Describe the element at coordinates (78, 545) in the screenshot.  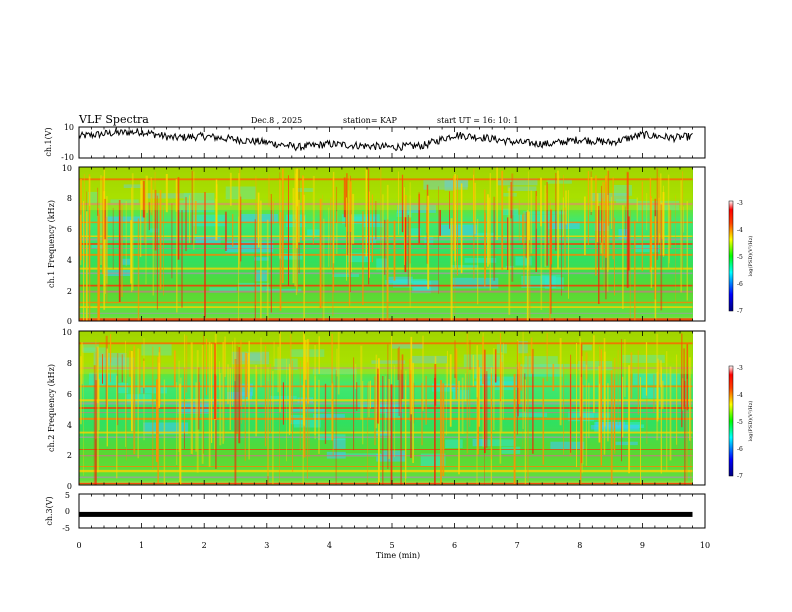
I see `x-tick-label-0: 0` at that location.